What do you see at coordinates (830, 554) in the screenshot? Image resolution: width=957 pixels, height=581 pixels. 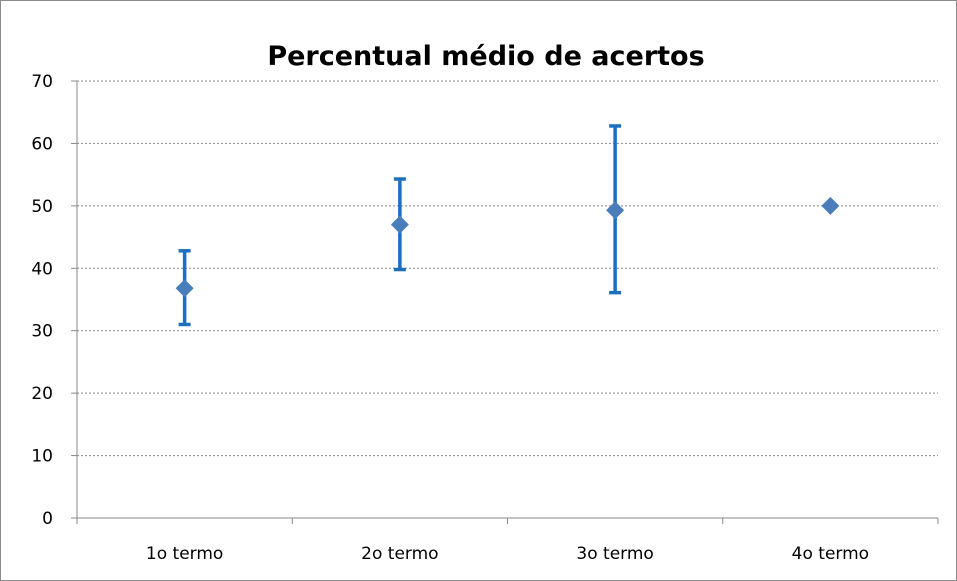 I see `x-category-label: 4o termo` at bounding box center [830, 554].